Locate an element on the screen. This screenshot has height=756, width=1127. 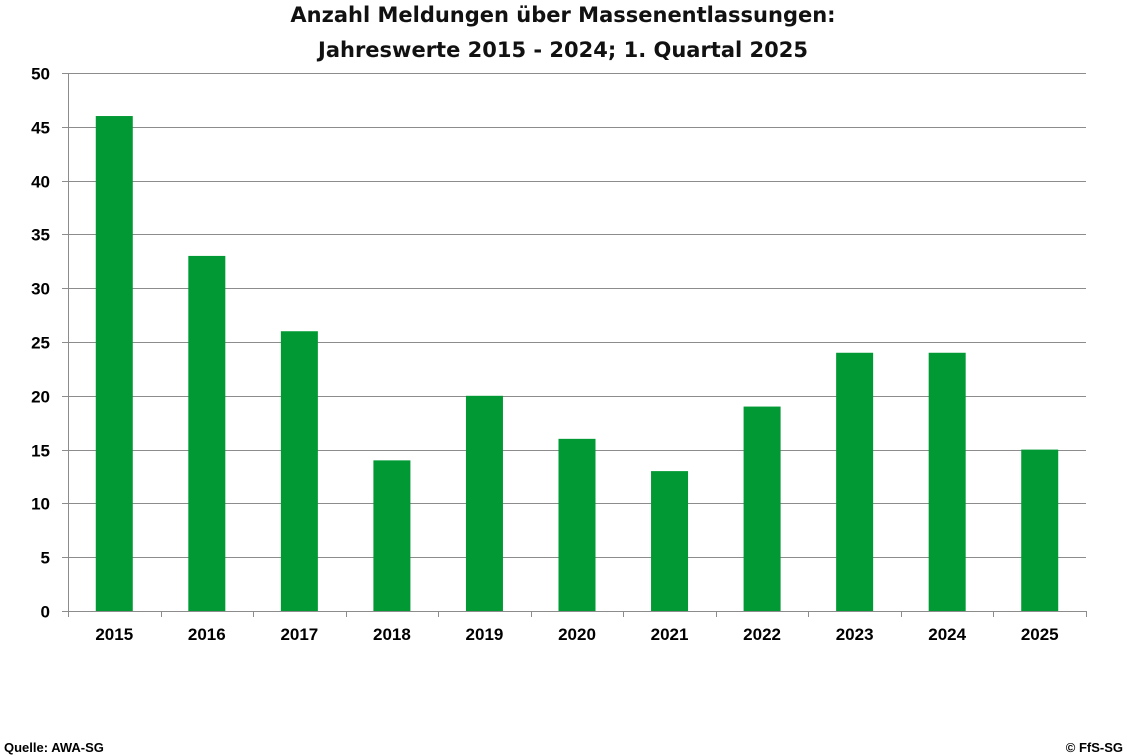
x-tick-label: 2022 is located at coordinates (762, 634).